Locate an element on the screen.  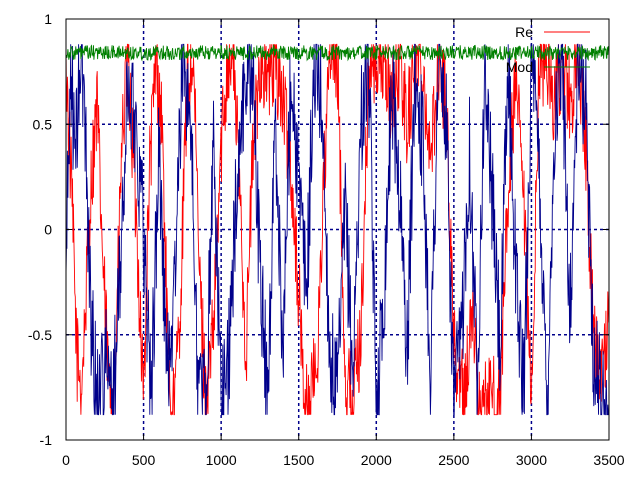
x-tick-label: 3000 is located at coordinates (531, 460).